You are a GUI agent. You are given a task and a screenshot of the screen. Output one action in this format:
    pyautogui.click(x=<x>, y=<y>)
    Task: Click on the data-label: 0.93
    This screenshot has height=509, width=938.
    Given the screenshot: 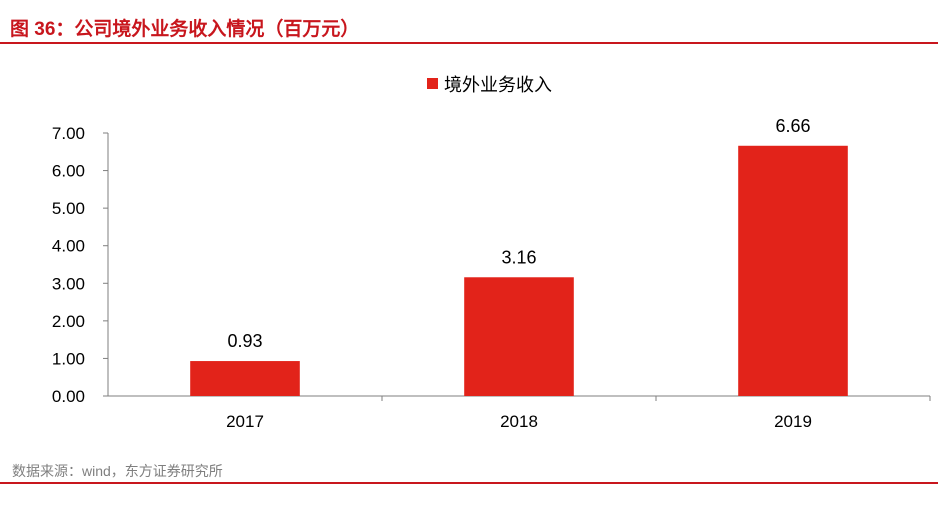 What is the action you would take?
    pyautogui.click(x=244, y=341)
    